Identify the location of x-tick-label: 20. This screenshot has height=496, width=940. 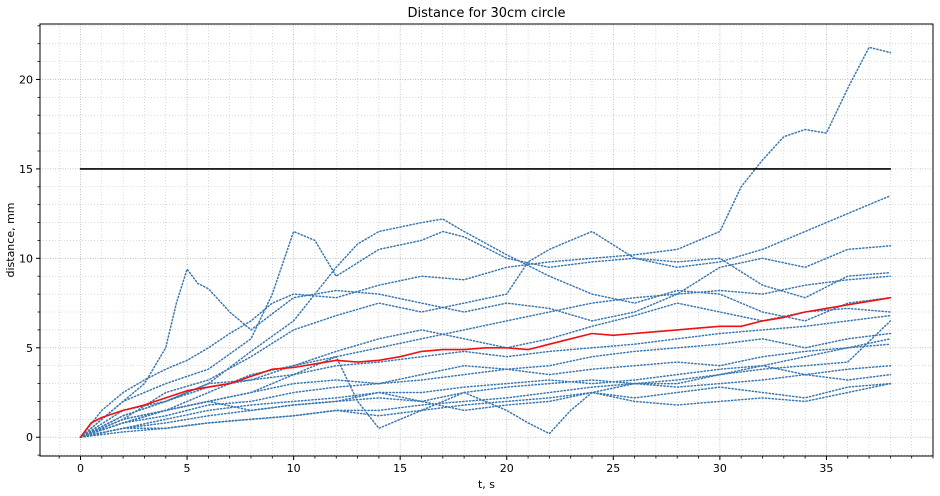
(507, 468).